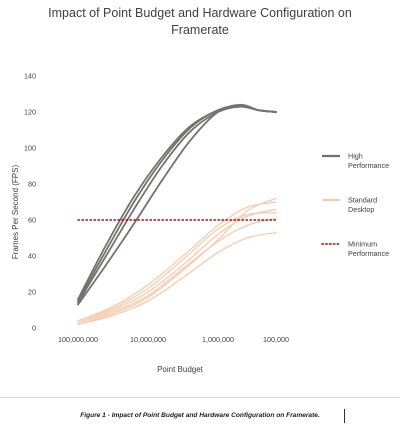  What do you see at coordinates (34, 328) in the screenshot?
I see `y-tick-label: 0` at bounding box center [34, 328].